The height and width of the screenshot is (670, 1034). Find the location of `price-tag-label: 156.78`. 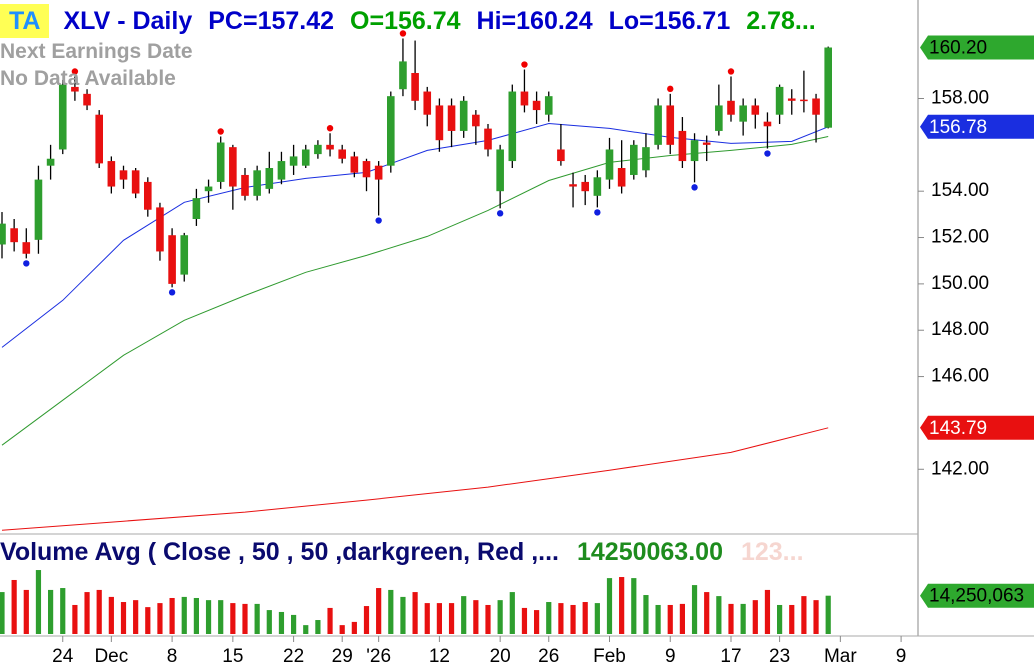

price-tag-label: 156.78 is located at coordinates (958, 127).